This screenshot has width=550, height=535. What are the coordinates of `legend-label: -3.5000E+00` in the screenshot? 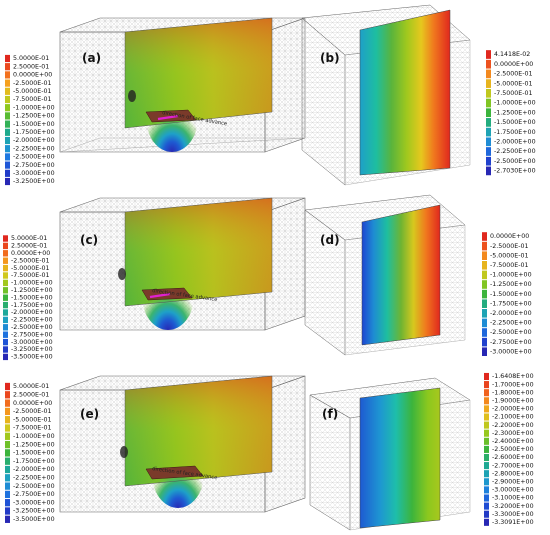 It's located at (34, 519).